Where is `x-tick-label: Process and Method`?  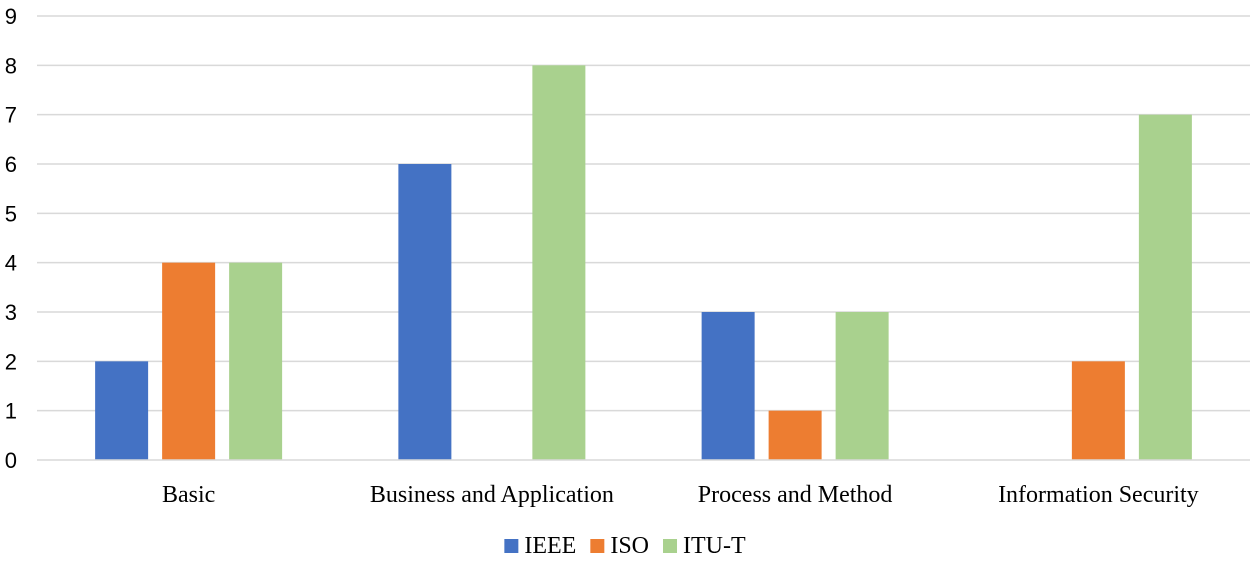
x-tick-label: Process and Method is located at coordinates (795, 495).